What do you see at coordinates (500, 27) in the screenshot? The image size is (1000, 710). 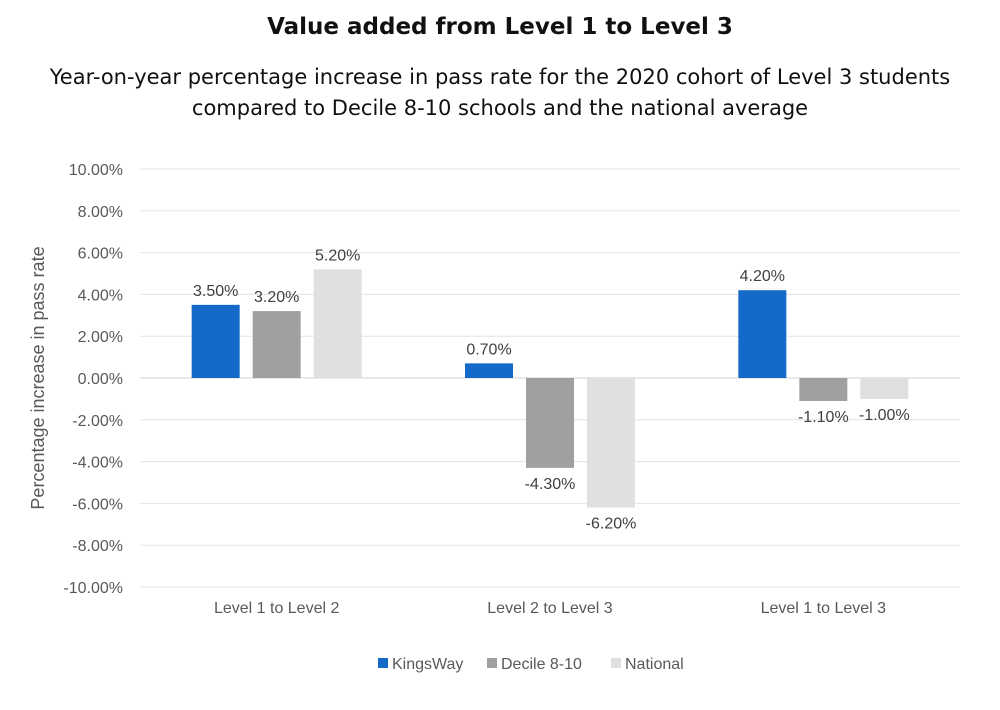 I see `chart-title: Value added from Level 1 to Level 3` at bounding box center [500, 27].